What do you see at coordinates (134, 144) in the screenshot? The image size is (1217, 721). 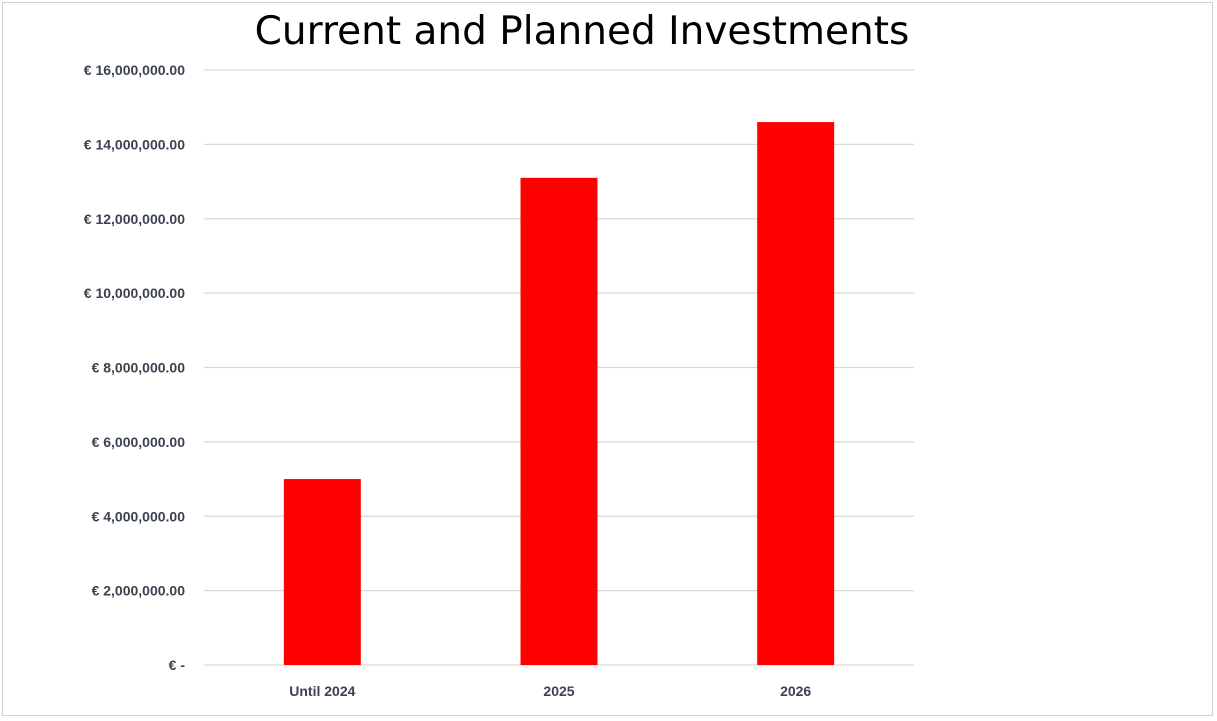 I see `y-tick-label: € 14,000,000.00` at bounding box center [134, 144].